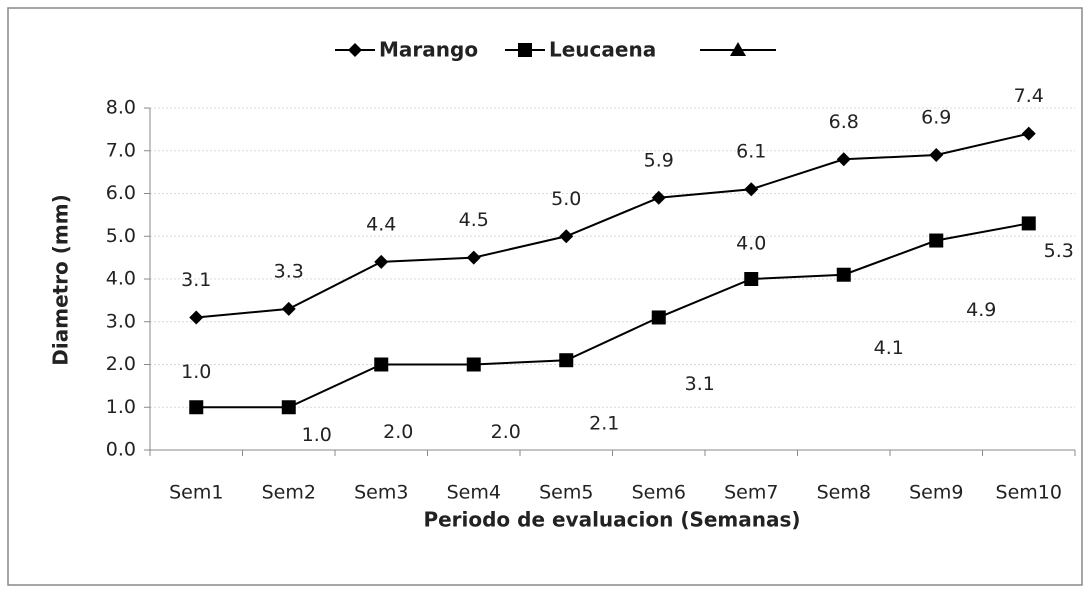 This screenshot has height=593, width=1090. What do you see at coordinates (121, 150) in the screenshot?
I see `y-tick-label: 7.0` at bounding box center [121, 150].